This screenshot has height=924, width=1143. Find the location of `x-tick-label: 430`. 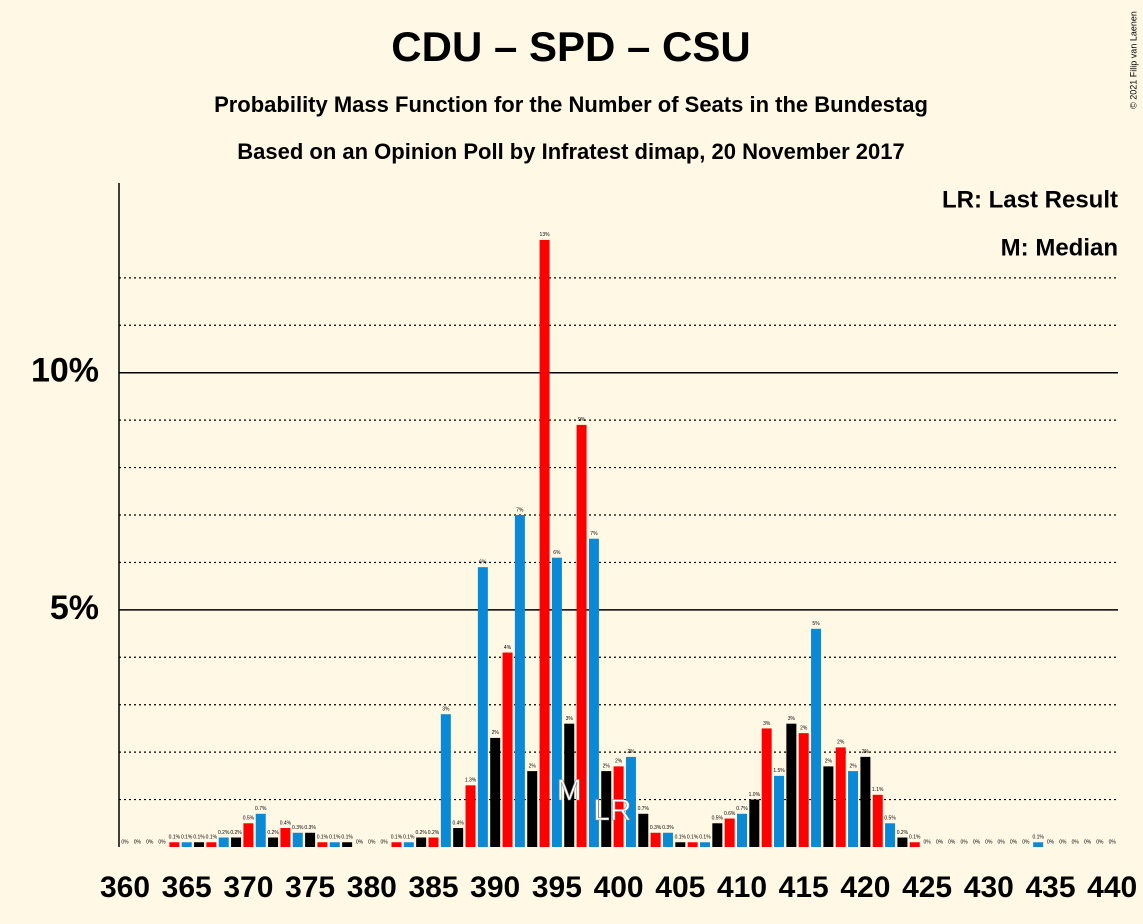

x-tick-label: 430 is located at coordinates (989, 887).